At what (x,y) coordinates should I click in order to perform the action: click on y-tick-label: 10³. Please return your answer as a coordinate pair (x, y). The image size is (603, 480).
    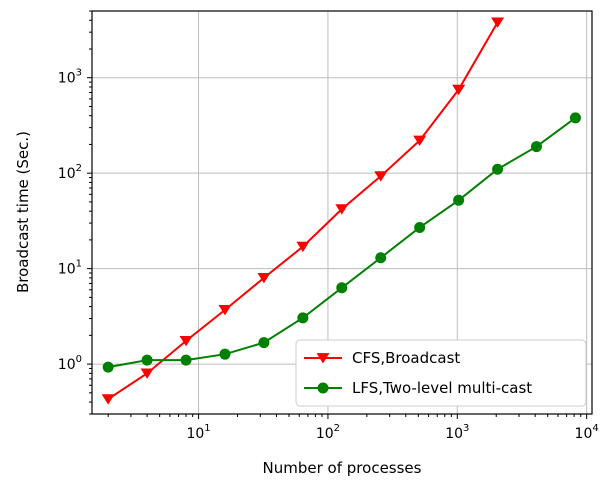
    Looking at the image, I should click on (70, 77).